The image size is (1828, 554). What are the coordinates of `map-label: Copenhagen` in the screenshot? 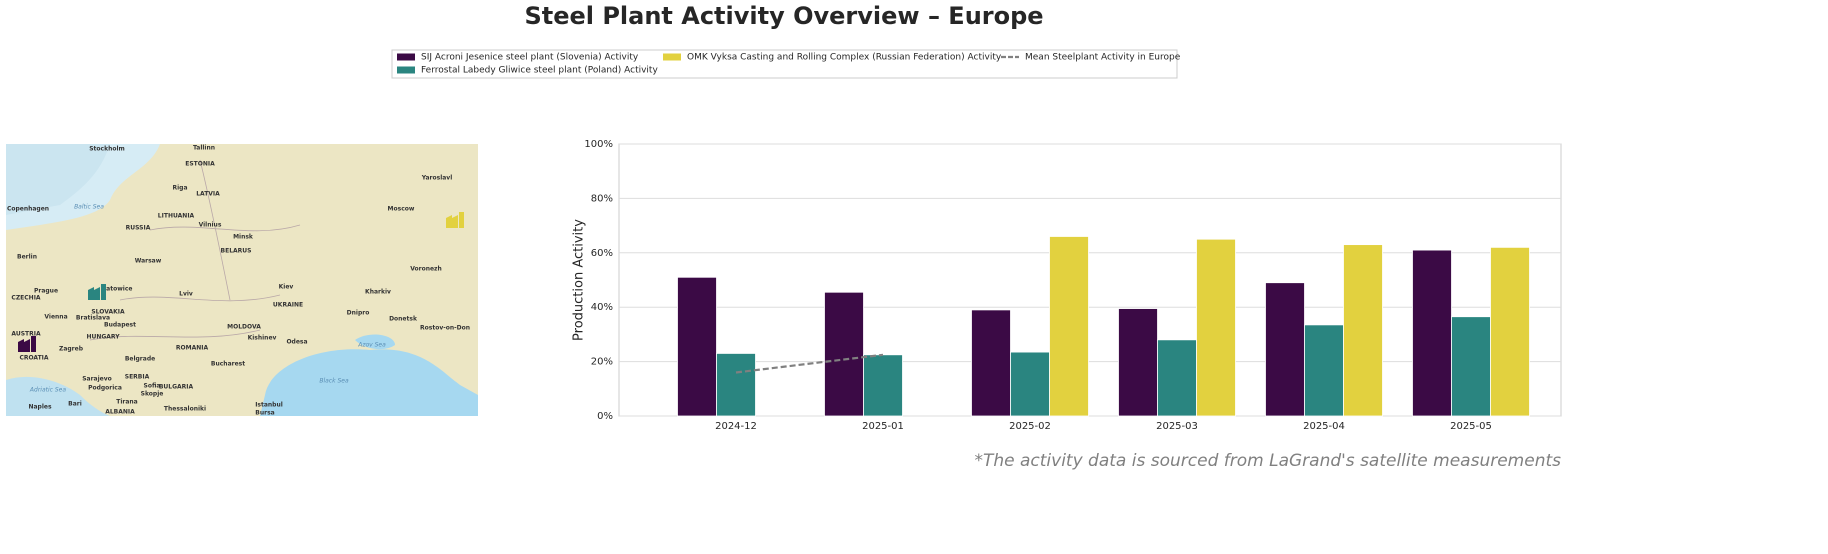 It's located at (28, 209).